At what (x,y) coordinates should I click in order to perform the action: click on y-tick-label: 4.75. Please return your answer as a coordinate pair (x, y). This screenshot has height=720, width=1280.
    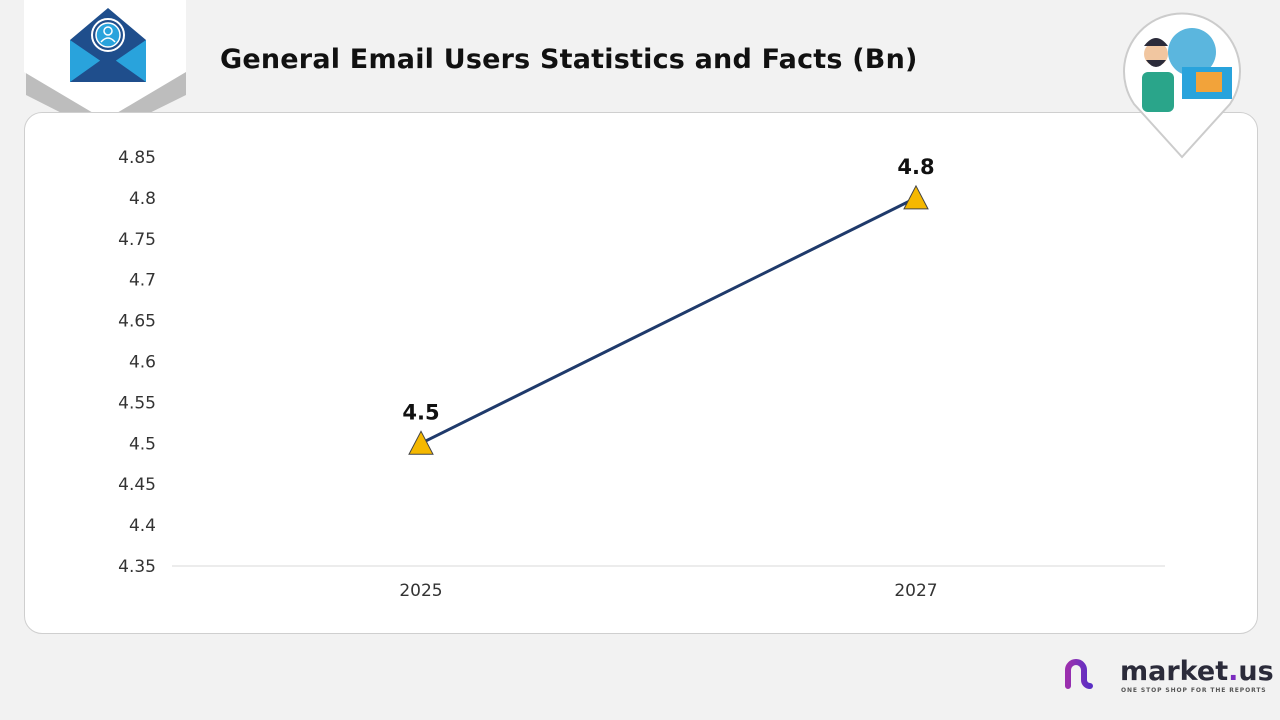
    Looking at the image, I should click on (137, 240).